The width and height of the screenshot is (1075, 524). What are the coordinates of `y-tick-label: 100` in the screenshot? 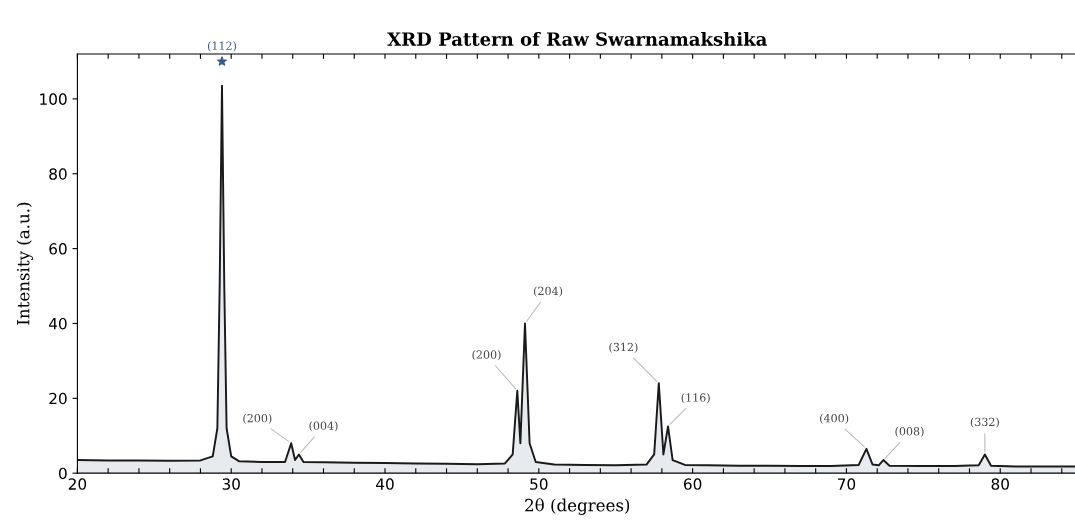 It's located at (53, 99).